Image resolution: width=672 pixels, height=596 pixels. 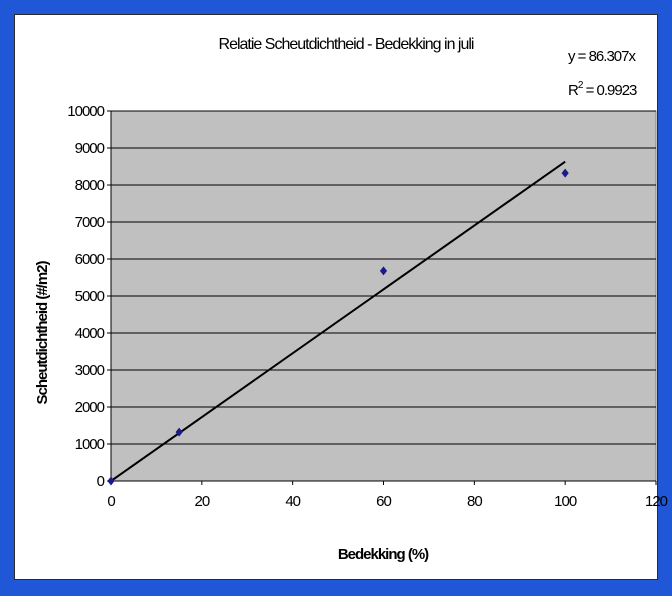 I want to click on x-tick-label-0: 0, so click(x=111, y=501).